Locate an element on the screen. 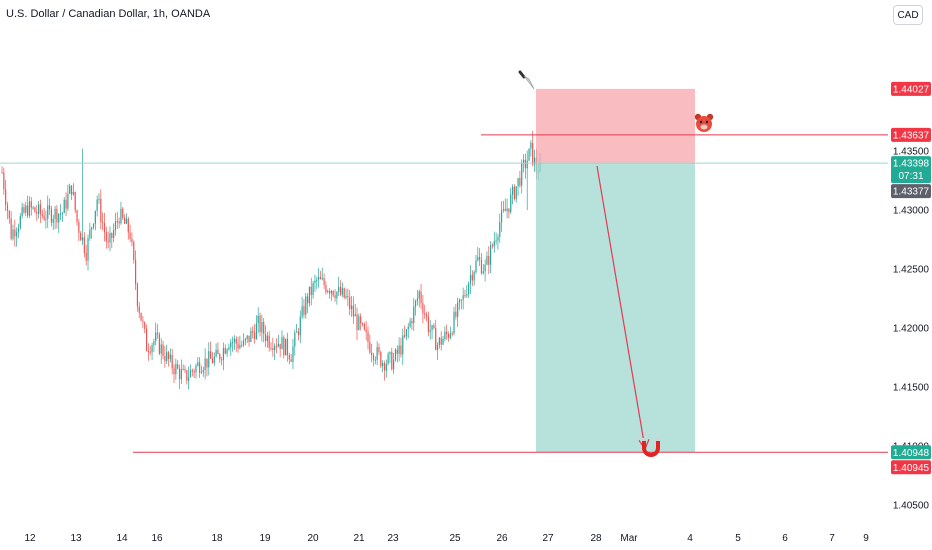 This screenshot has height=550, width=932. x-tick-label: 13 is located at coordinates (76, 538).